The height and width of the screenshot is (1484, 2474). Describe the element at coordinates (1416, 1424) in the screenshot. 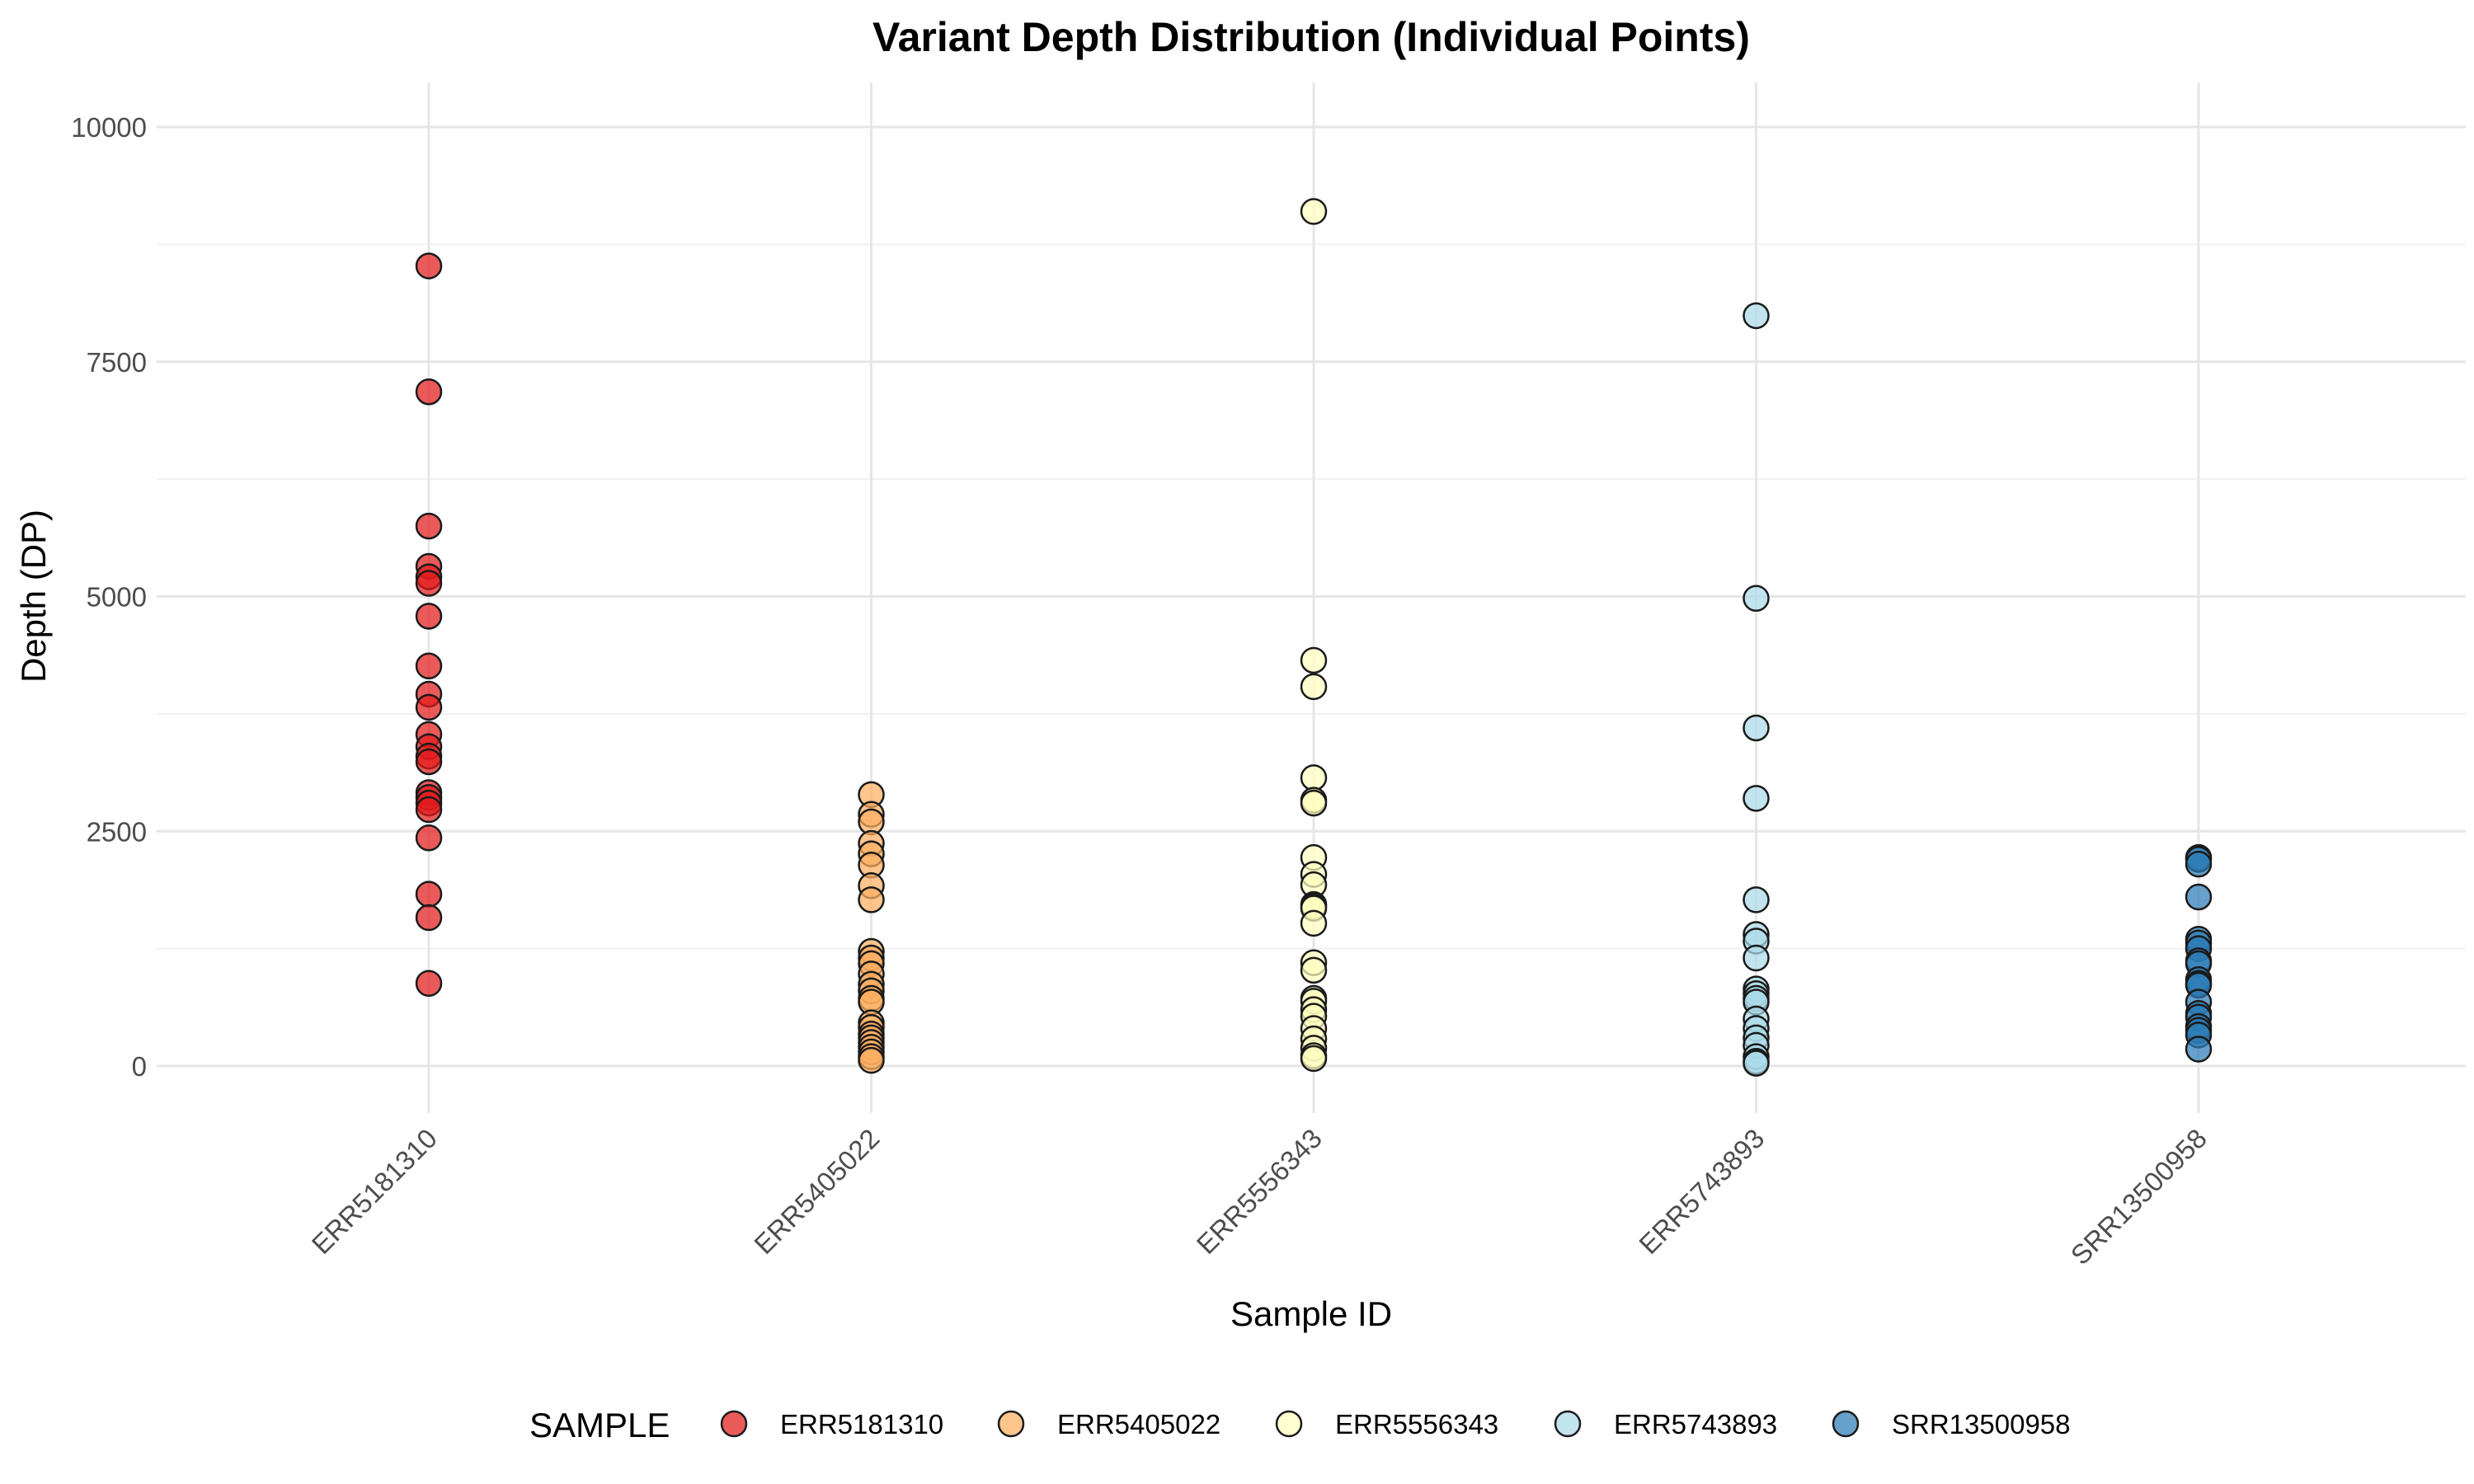

I see `legend-label: ERR5556343` at that location.